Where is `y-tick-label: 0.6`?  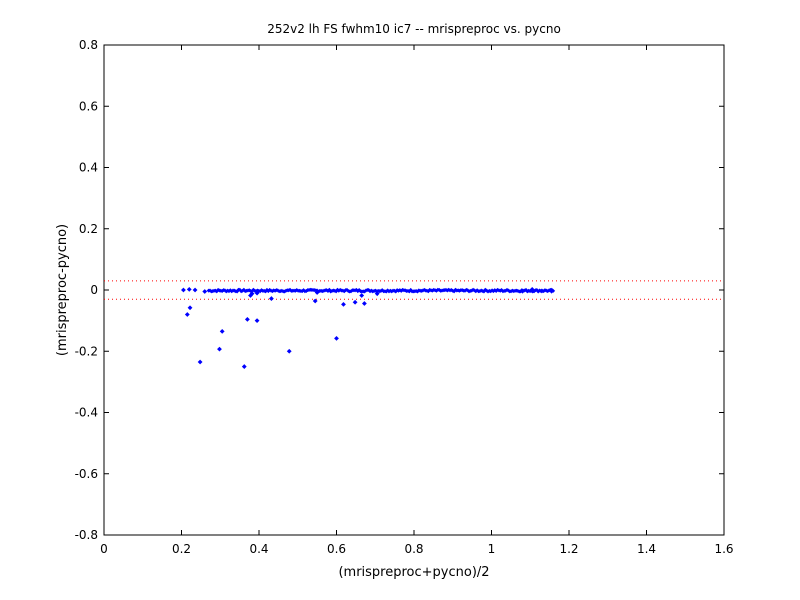 y-tick-label: 0.6 is located at coordinates (88, 106).